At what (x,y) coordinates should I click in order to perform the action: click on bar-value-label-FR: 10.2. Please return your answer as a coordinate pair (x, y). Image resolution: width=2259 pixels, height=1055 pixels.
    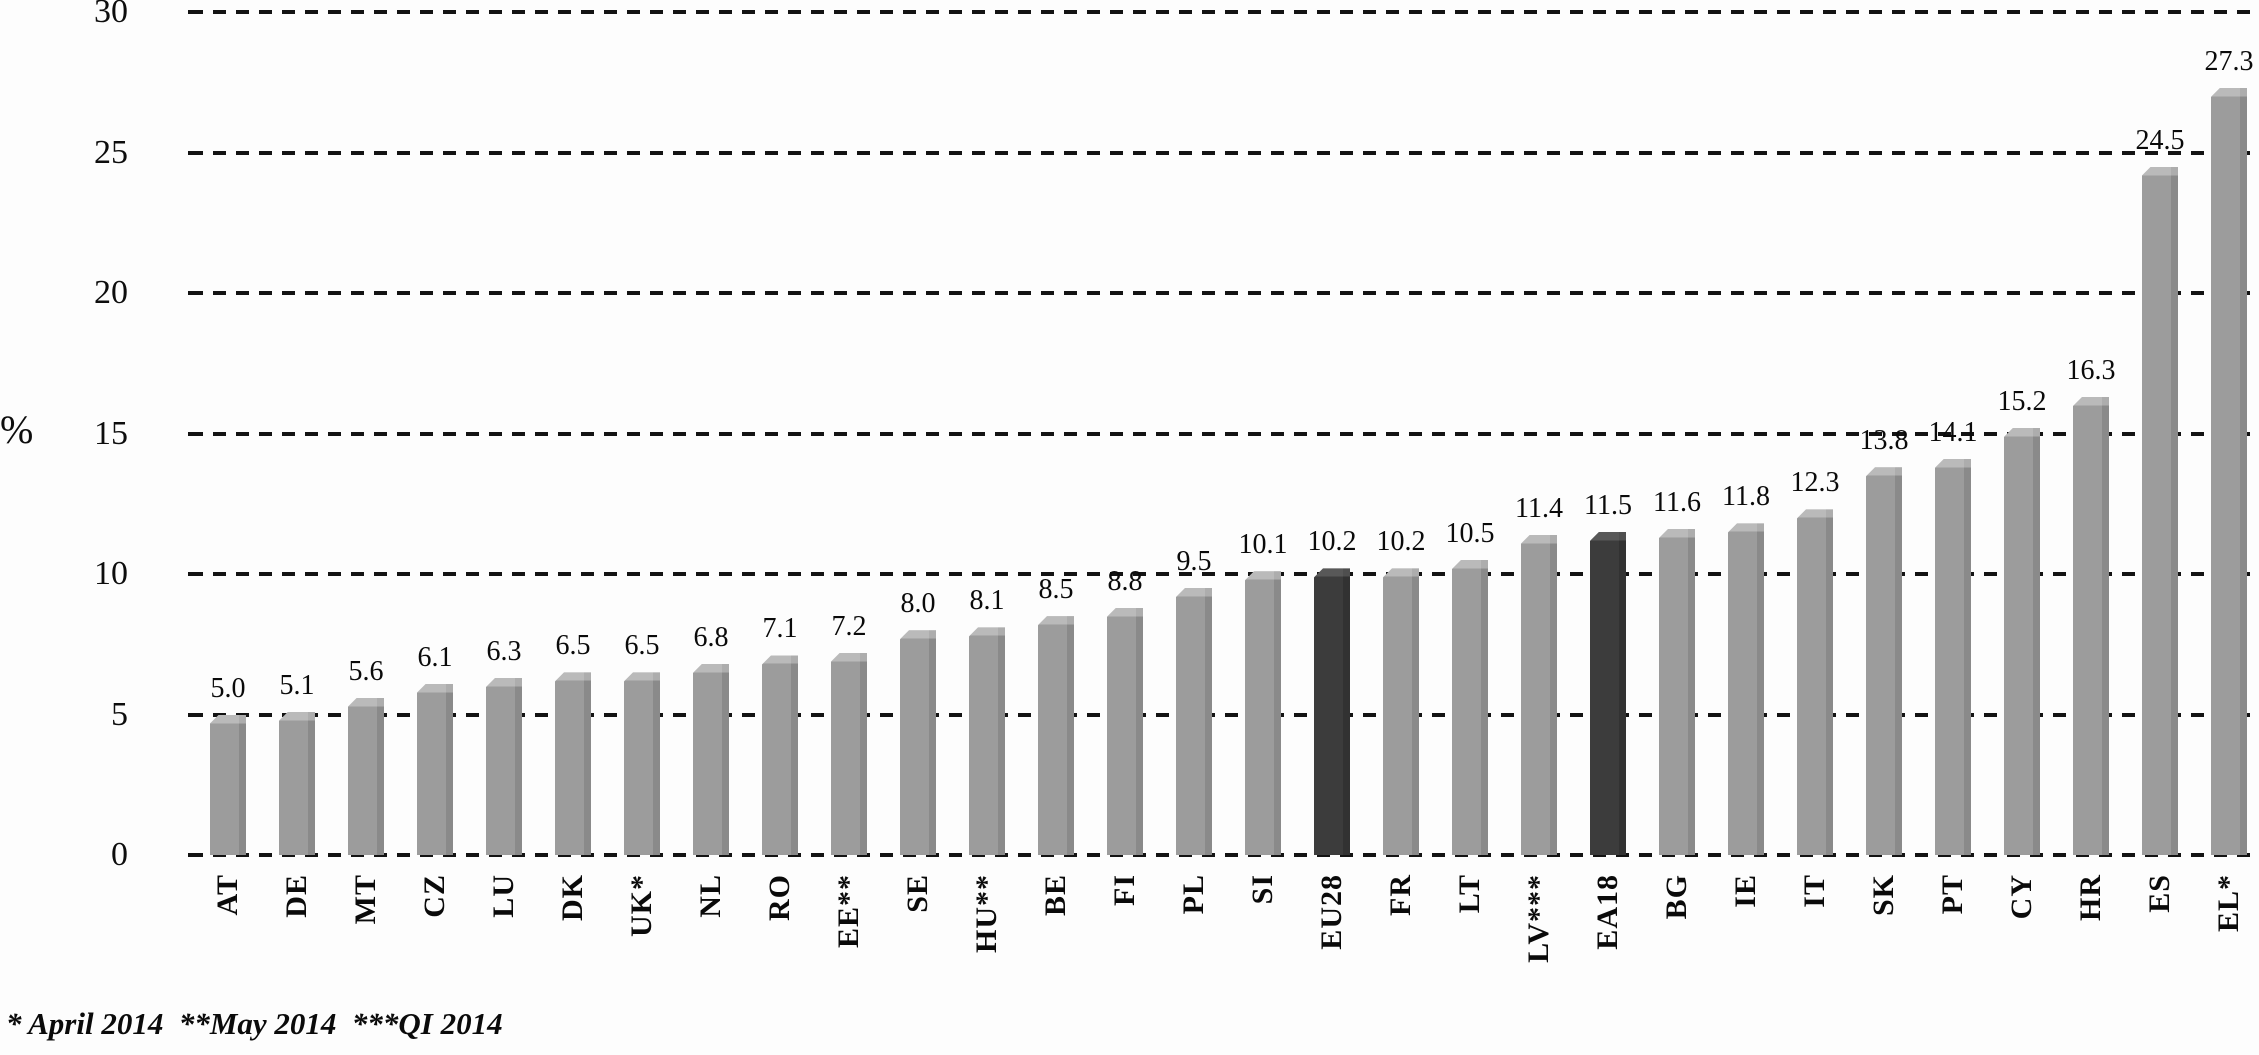
    Looking at the image, I should click on (1401, 542).